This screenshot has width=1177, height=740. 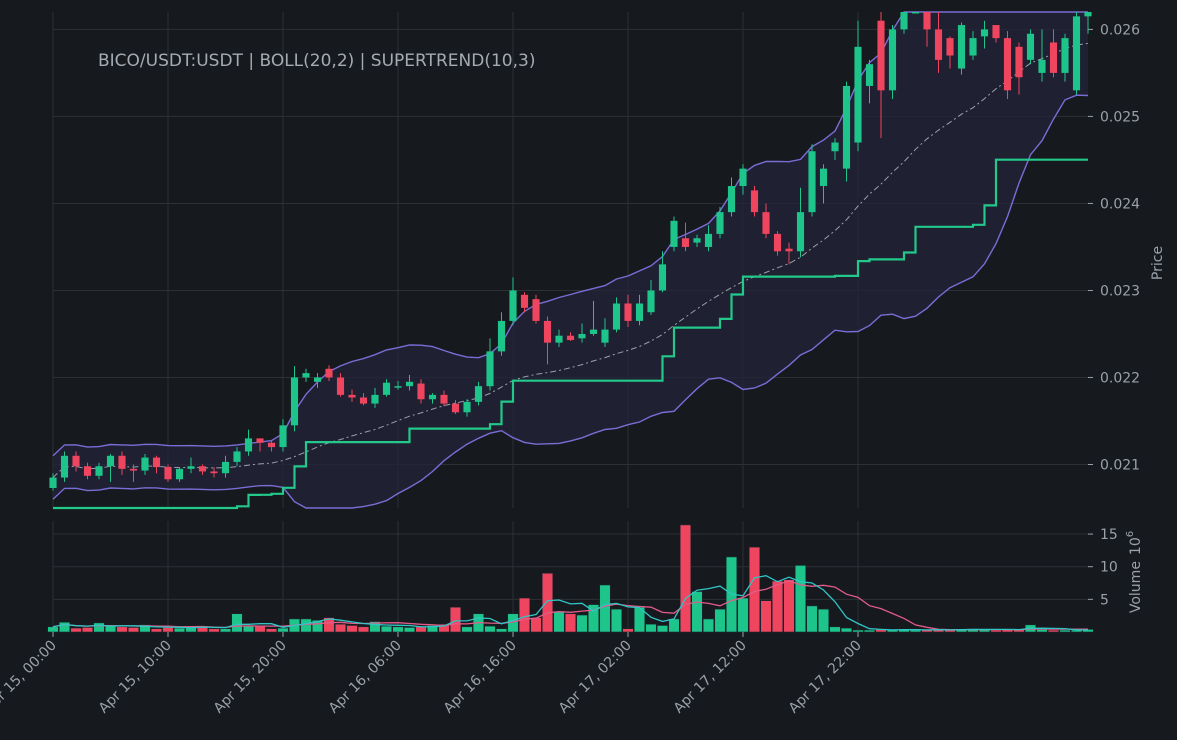 What do you see at coordinates (1136, 587) in the screenshot?
I see `volume-axis-label-text: Volume` at bounding box center [1136, 587].